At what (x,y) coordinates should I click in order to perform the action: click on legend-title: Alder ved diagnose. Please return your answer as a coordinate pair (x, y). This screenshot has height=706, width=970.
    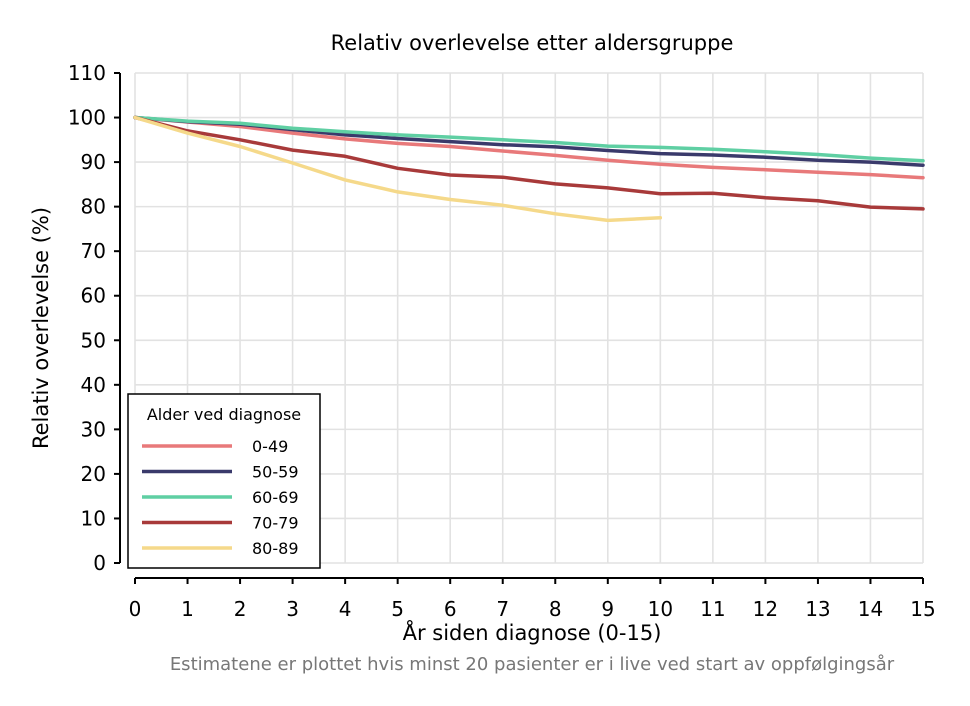
    Looking at the image, I should click on (224, 414).